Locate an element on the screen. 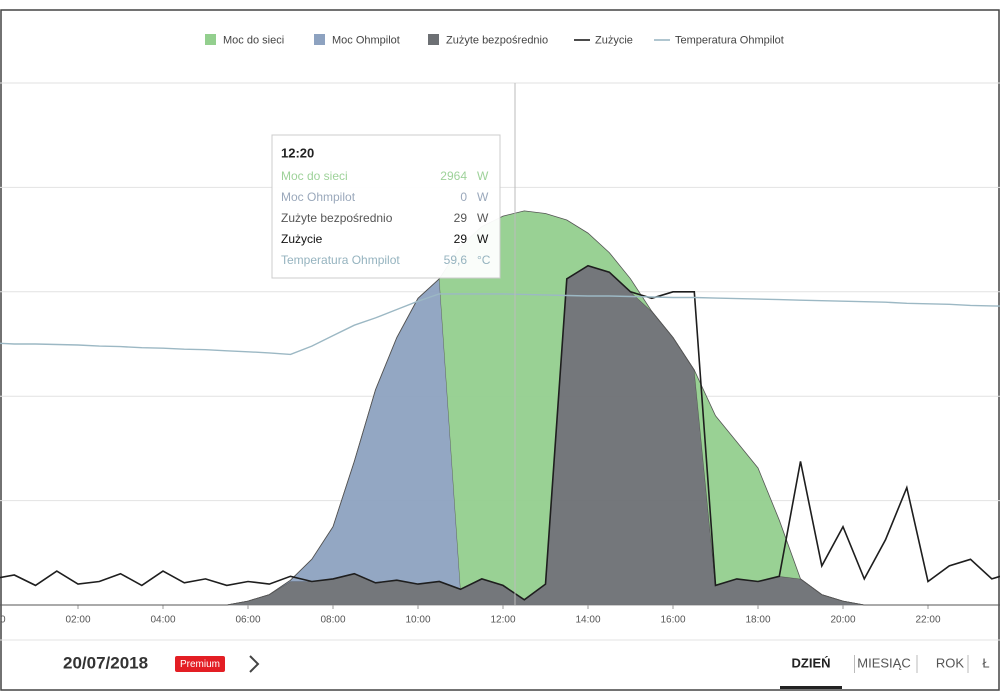  legend-label: Temperatura Ohmpilot is located at coordinates (729, 40).